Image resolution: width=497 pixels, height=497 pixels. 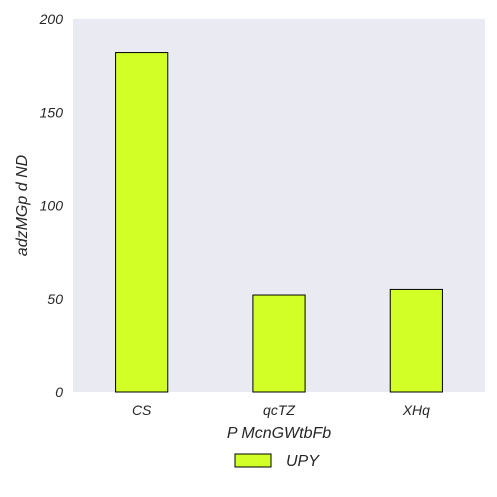 What do you see at coordinates (55, 299) in the screenshot?
I see `y-tick-label: 50` at bounding box center [55, 299].